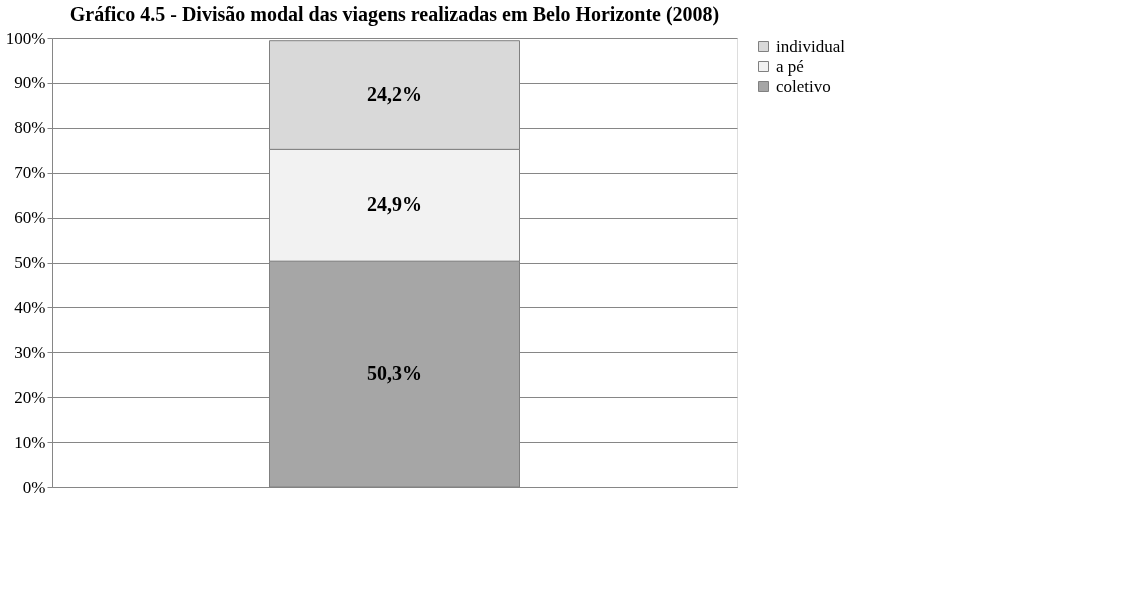 This screenshot has width=1130, height=608. What do you see at coordinates (394, 373) in the screenshot?
I see `data-label: 50,3%` at bounding box center [394, 373].